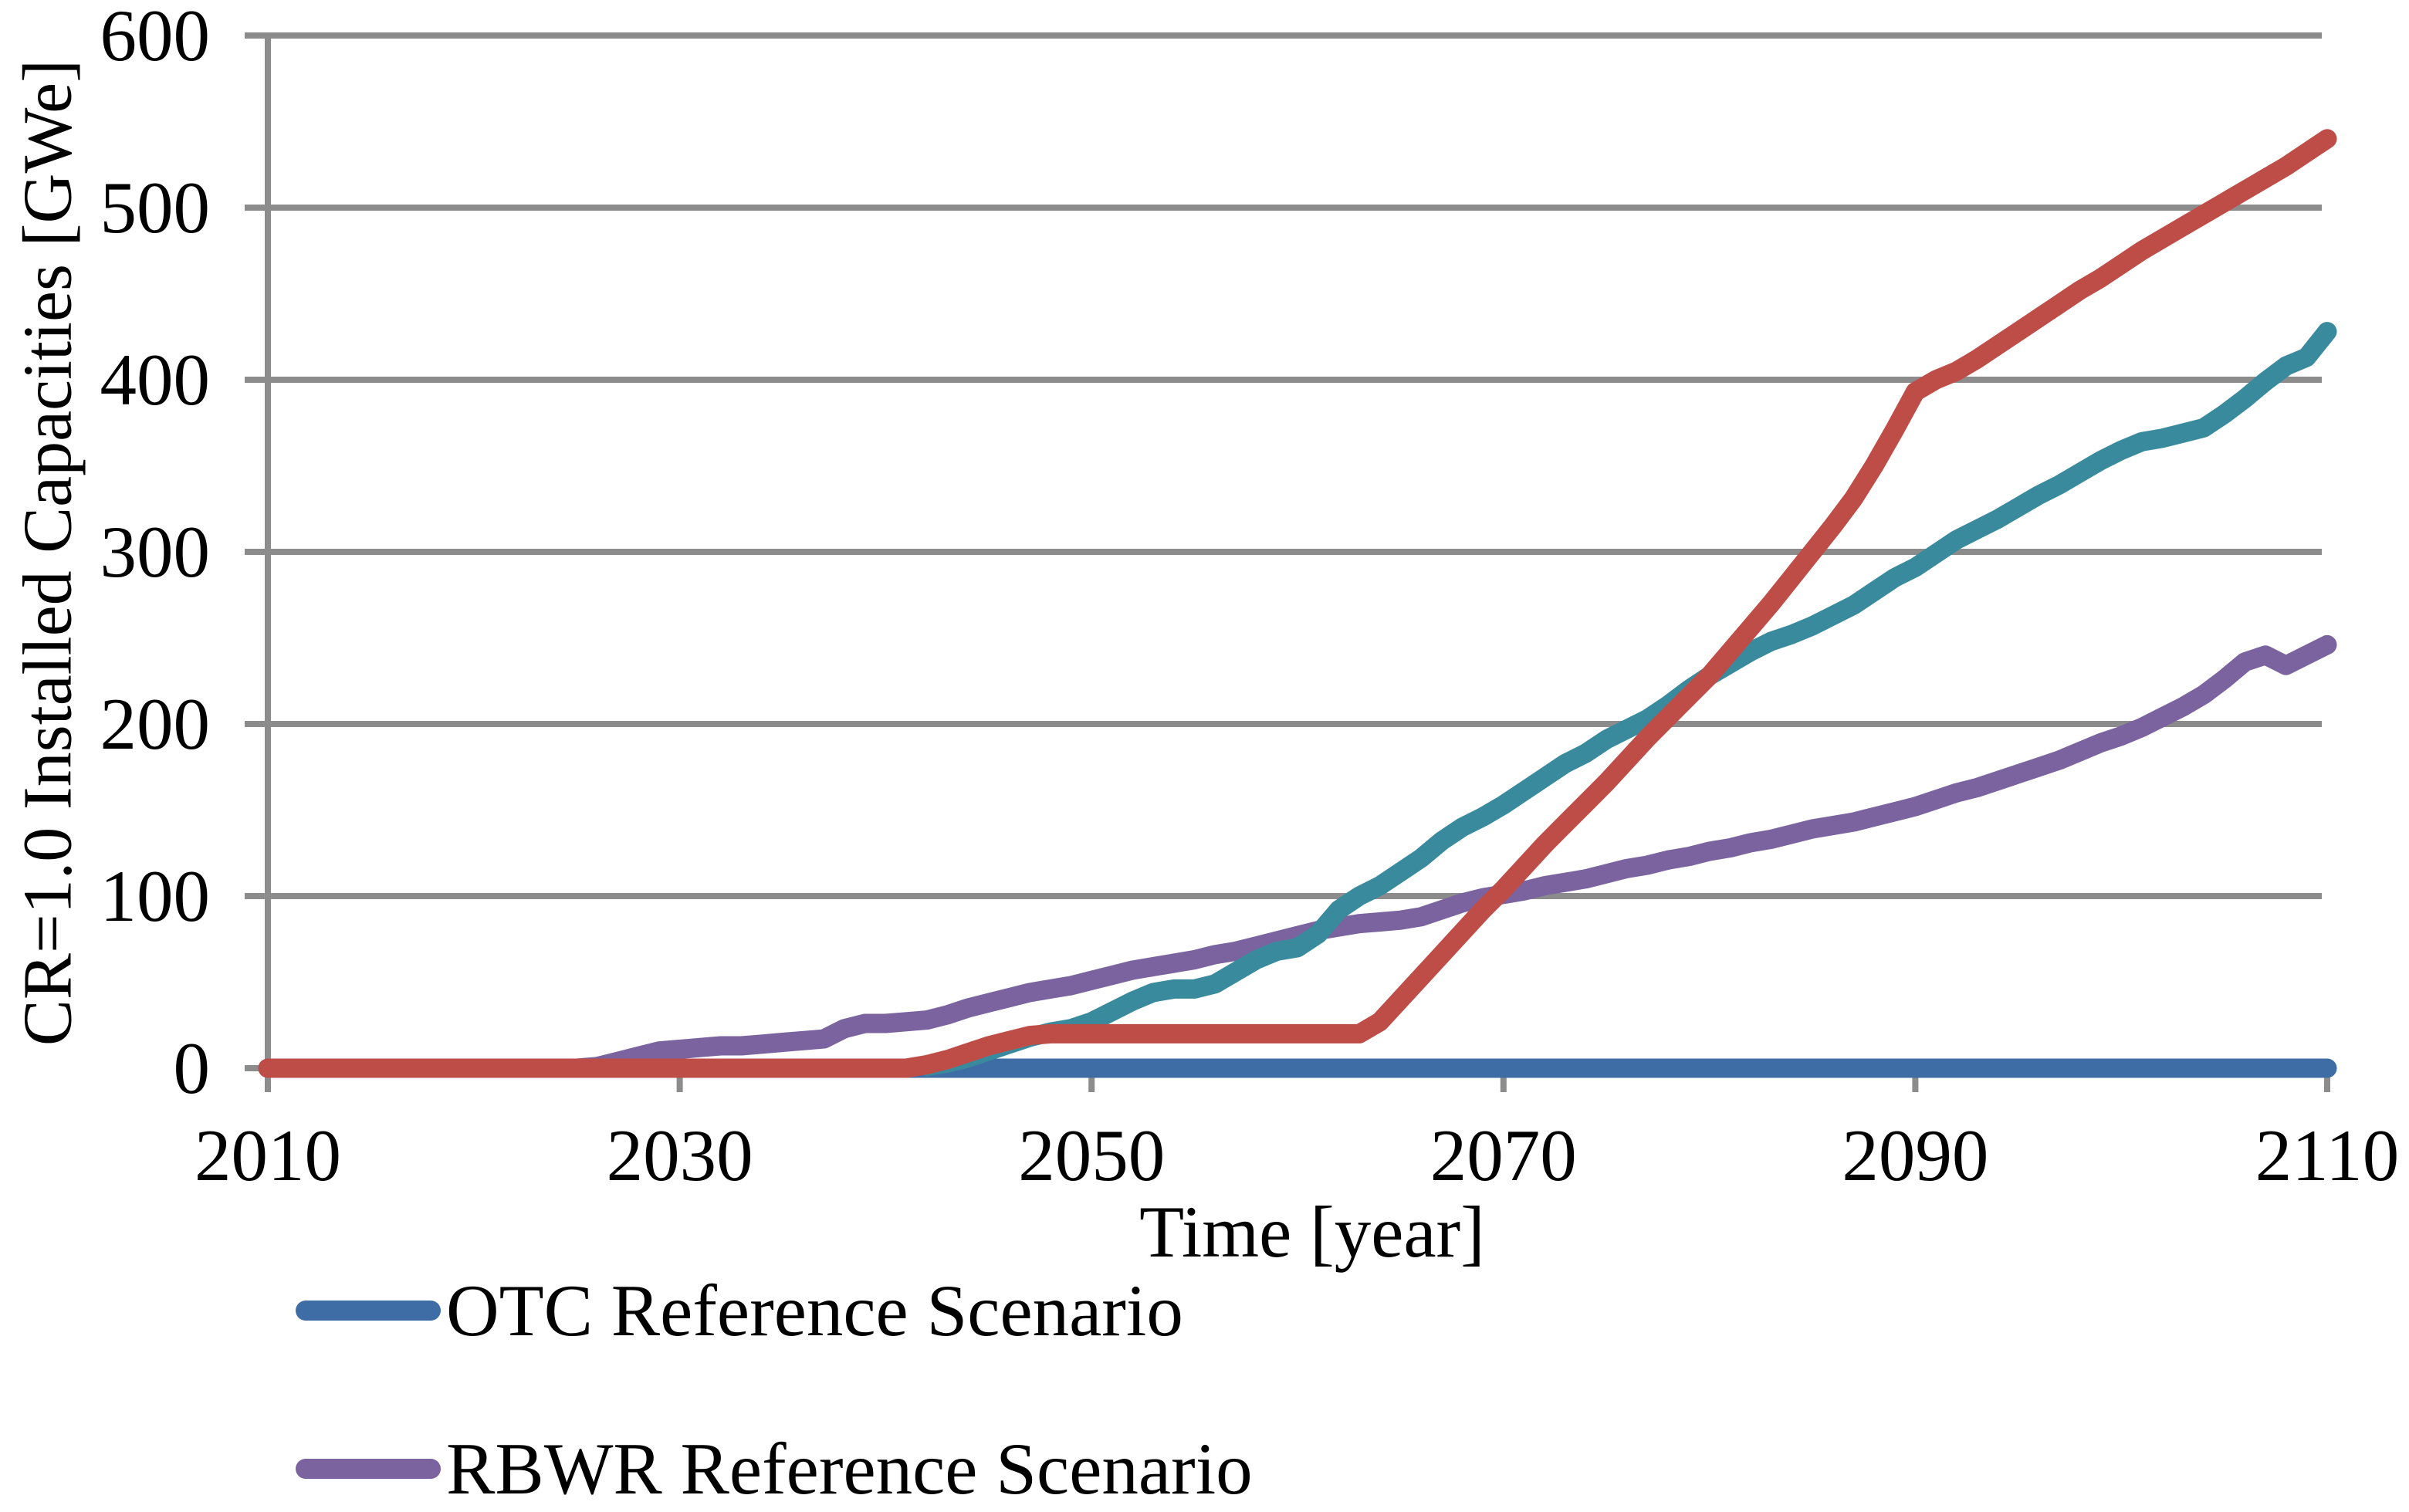  I want to click on y-tick-label: 0, so click(192, 1068).